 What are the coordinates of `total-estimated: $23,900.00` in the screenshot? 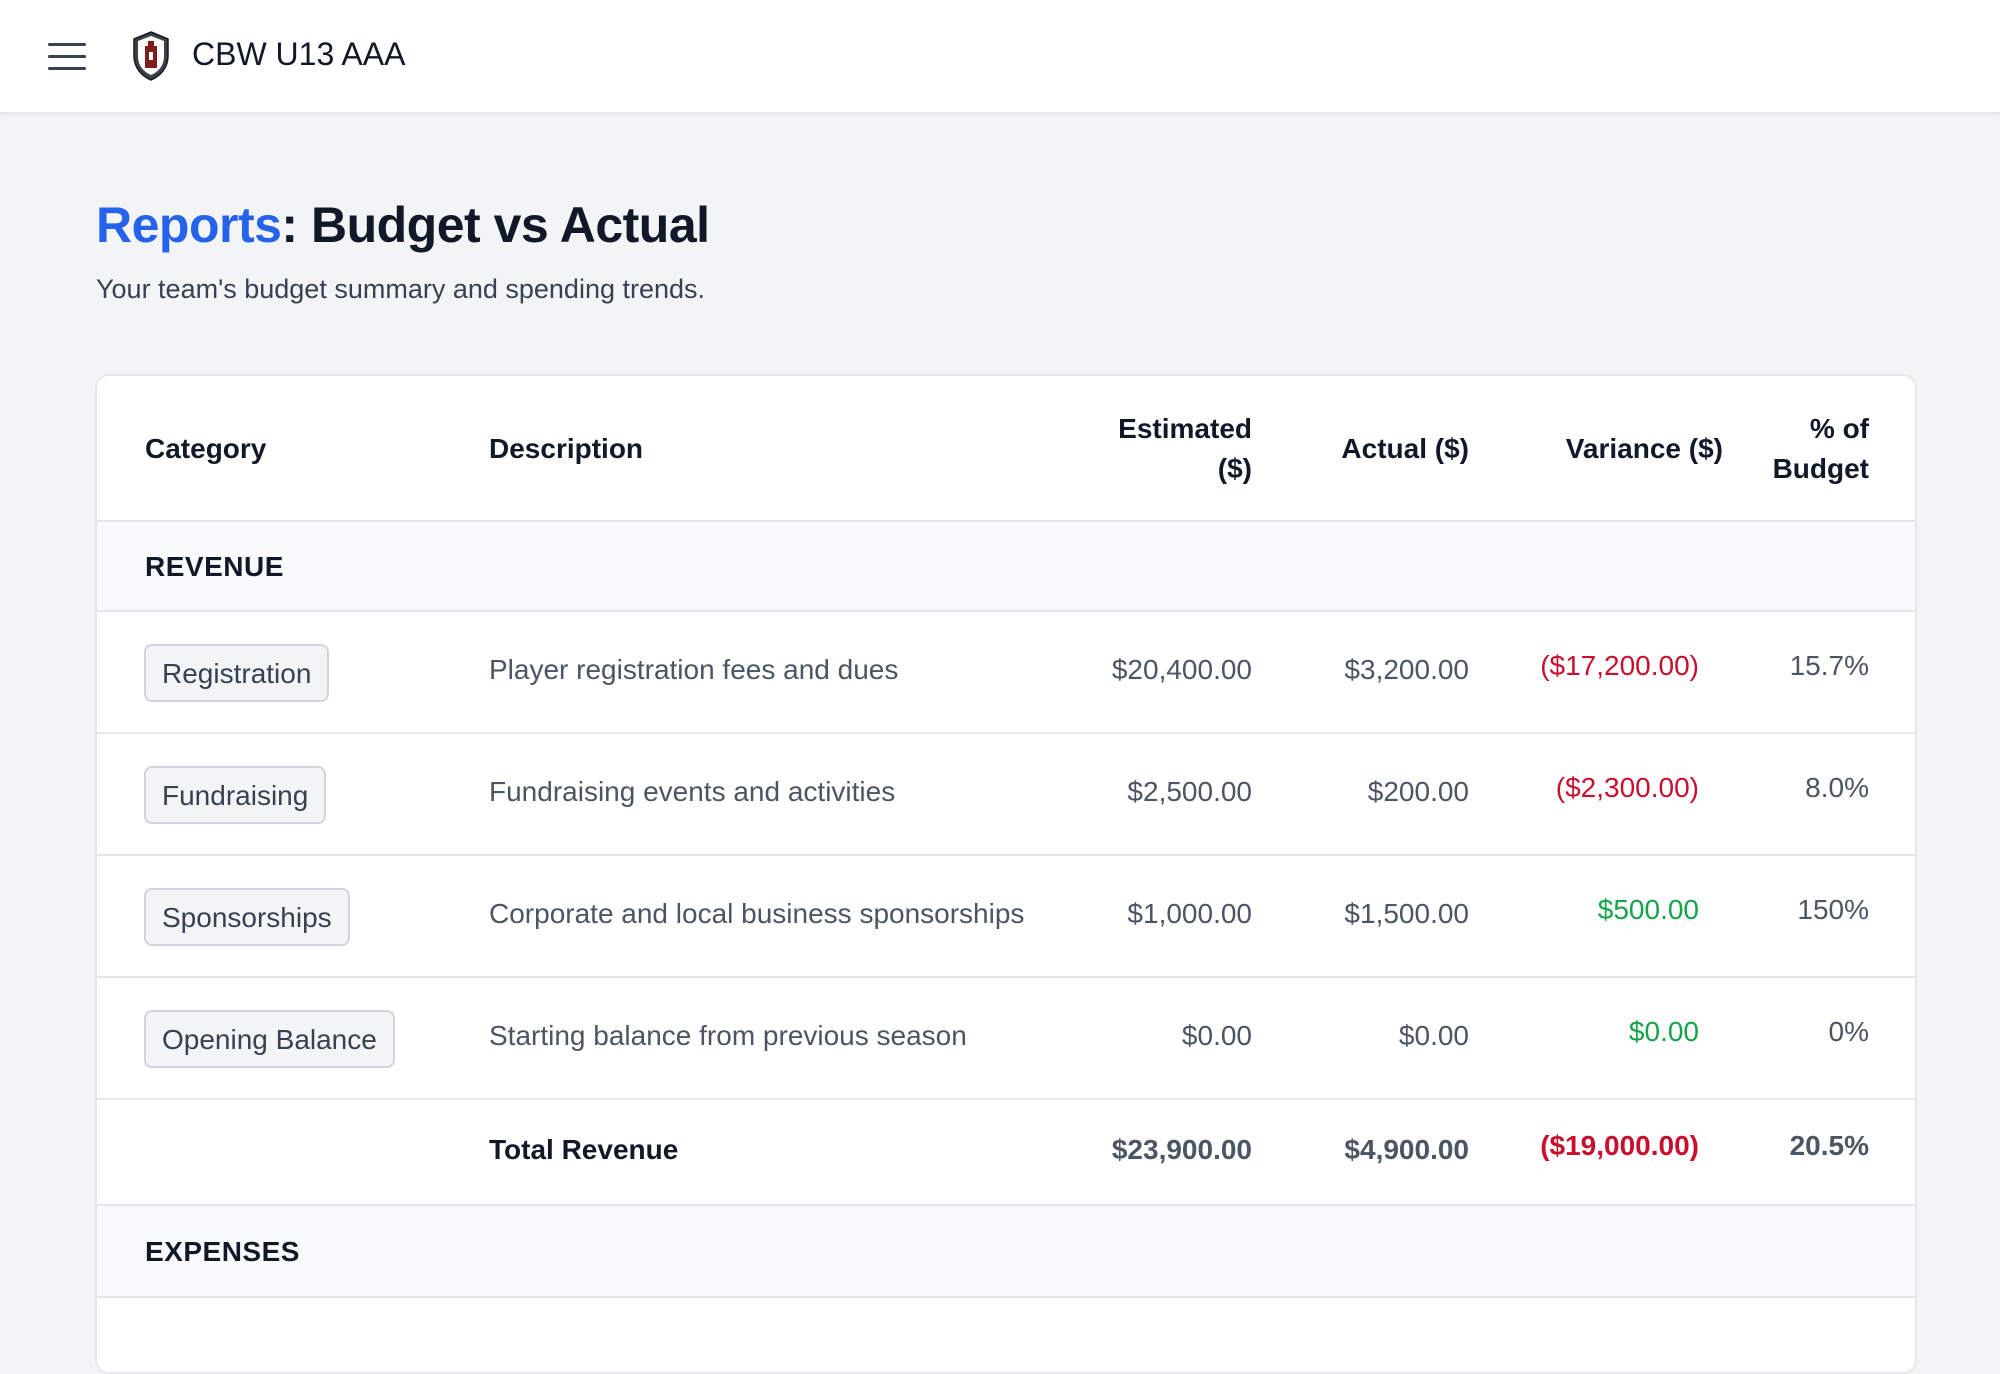 It's located at (1181, 1149).